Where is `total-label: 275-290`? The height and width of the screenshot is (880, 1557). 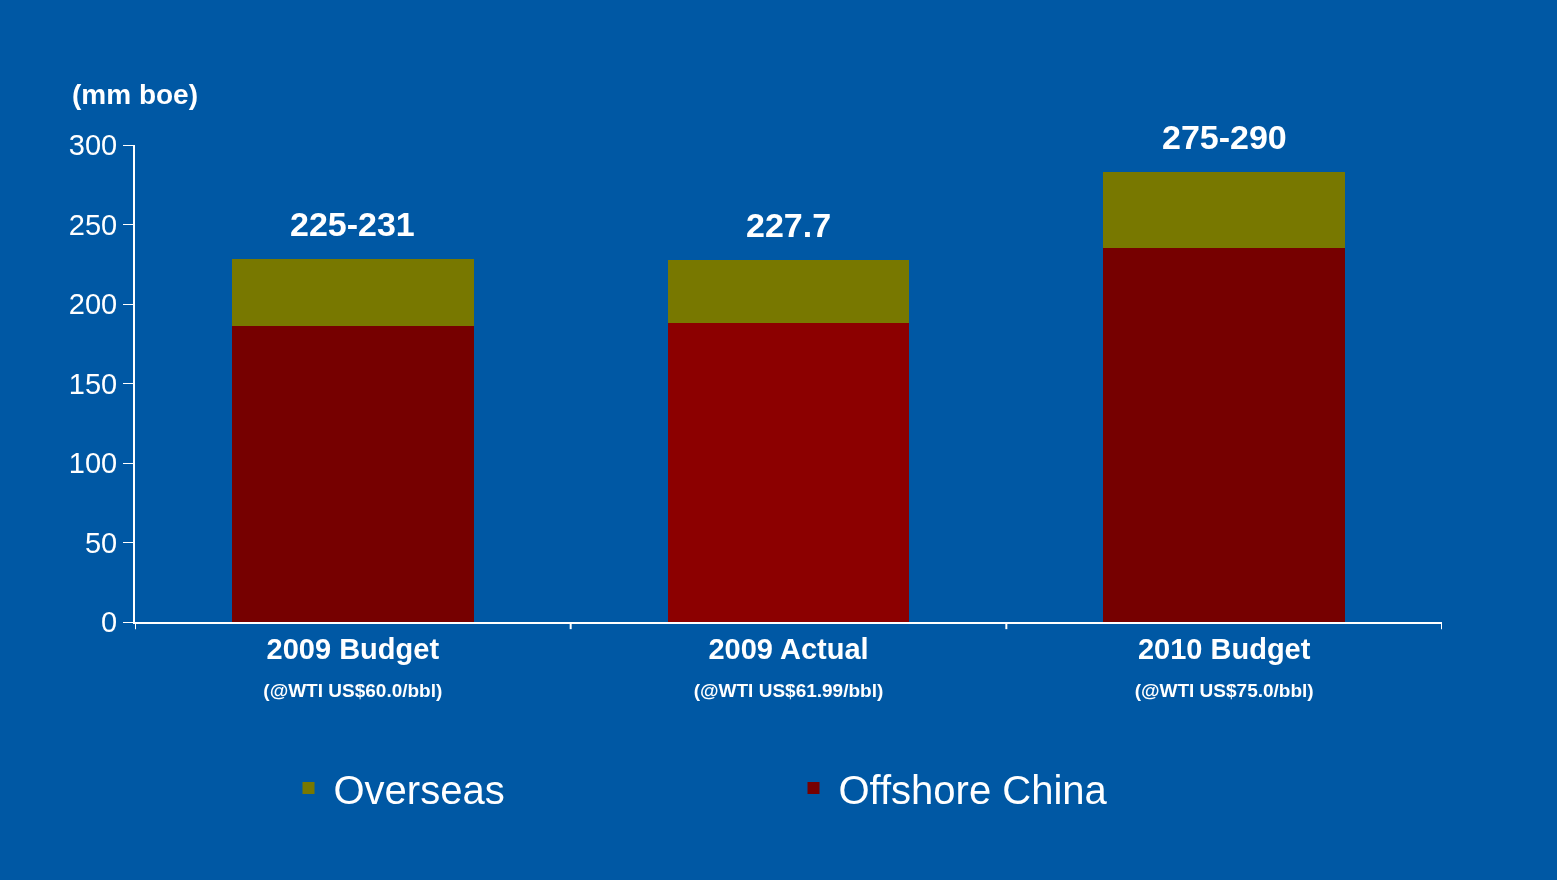
total-label: 275-290 is located at coordinates (1224, 137).